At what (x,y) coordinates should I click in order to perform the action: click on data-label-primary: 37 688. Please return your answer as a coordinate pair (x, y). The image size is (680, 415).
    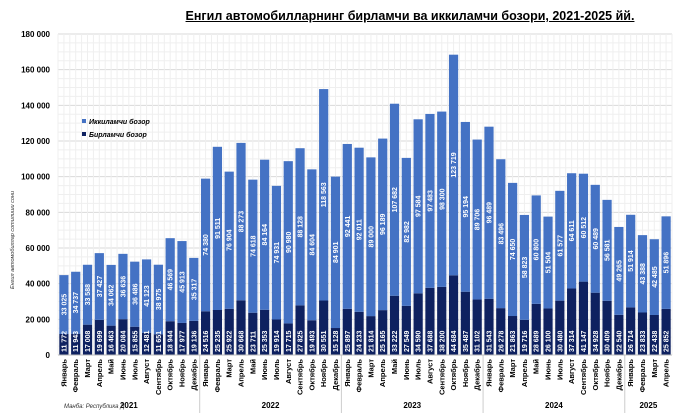
    Looking at the image, I should click on (430, 341).